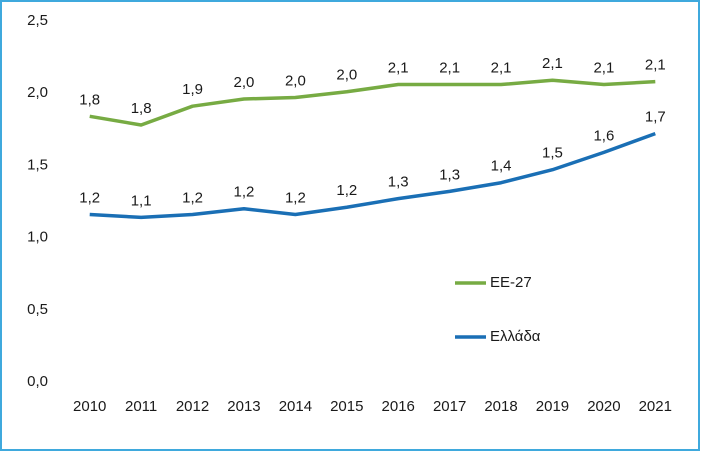  I want to click on y-tick-label: 2,0, so click(37, 92).